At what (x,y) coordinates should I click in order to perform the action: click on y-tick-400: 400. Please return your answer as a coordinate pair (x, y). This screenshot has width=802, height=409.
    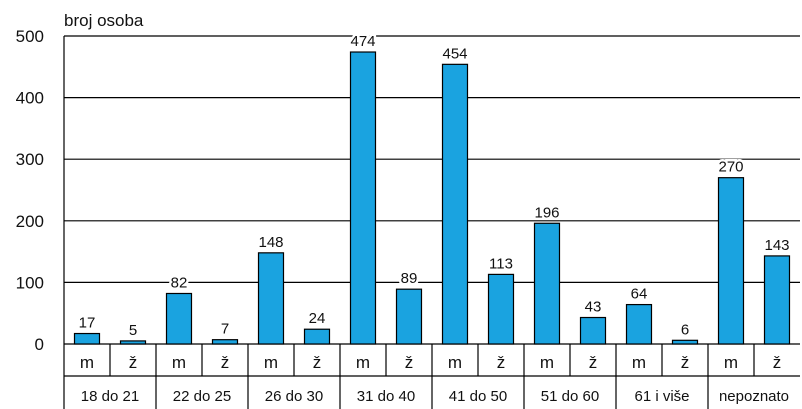
    Looking at the image, I should click on (30, 98).